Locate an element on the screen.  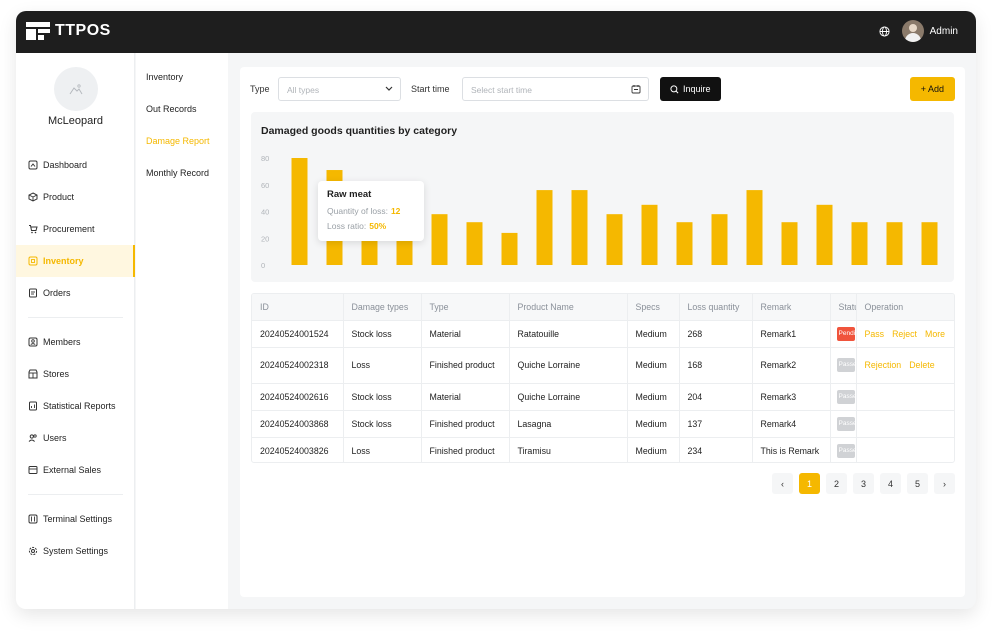
app-logo: TTPOS is located at coordinates (68, 31).